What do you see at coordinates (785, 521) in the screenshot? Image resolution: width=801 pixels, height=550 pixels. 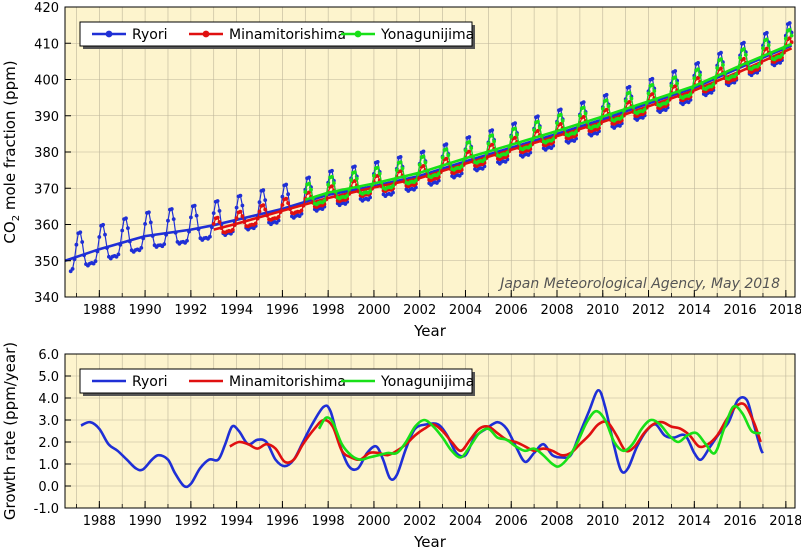 I see `bottom-xtick-label-2018: 2018` at bounding box center [785, 521].